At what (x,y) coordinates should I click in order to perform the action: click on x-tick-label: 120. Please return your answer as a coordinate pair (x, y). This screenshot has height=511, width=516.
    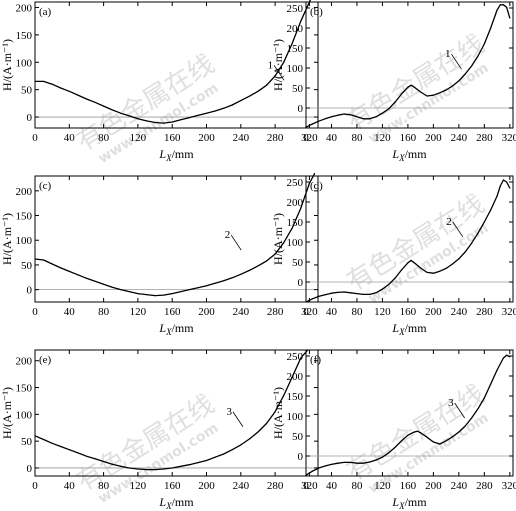
    Looking at the image, I should click on (138, 138).